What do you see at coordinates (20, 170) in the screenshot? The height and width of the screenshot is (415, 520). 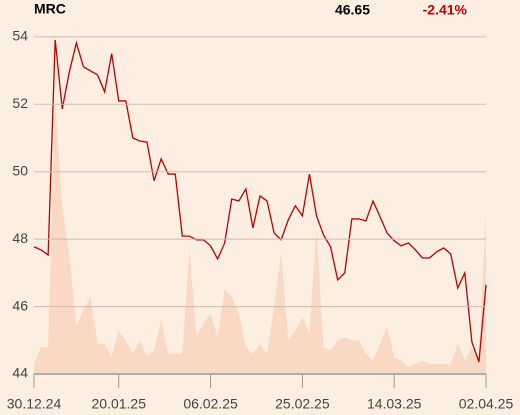 I see `y-tick-label: 50` at bounding box center [20, 170].